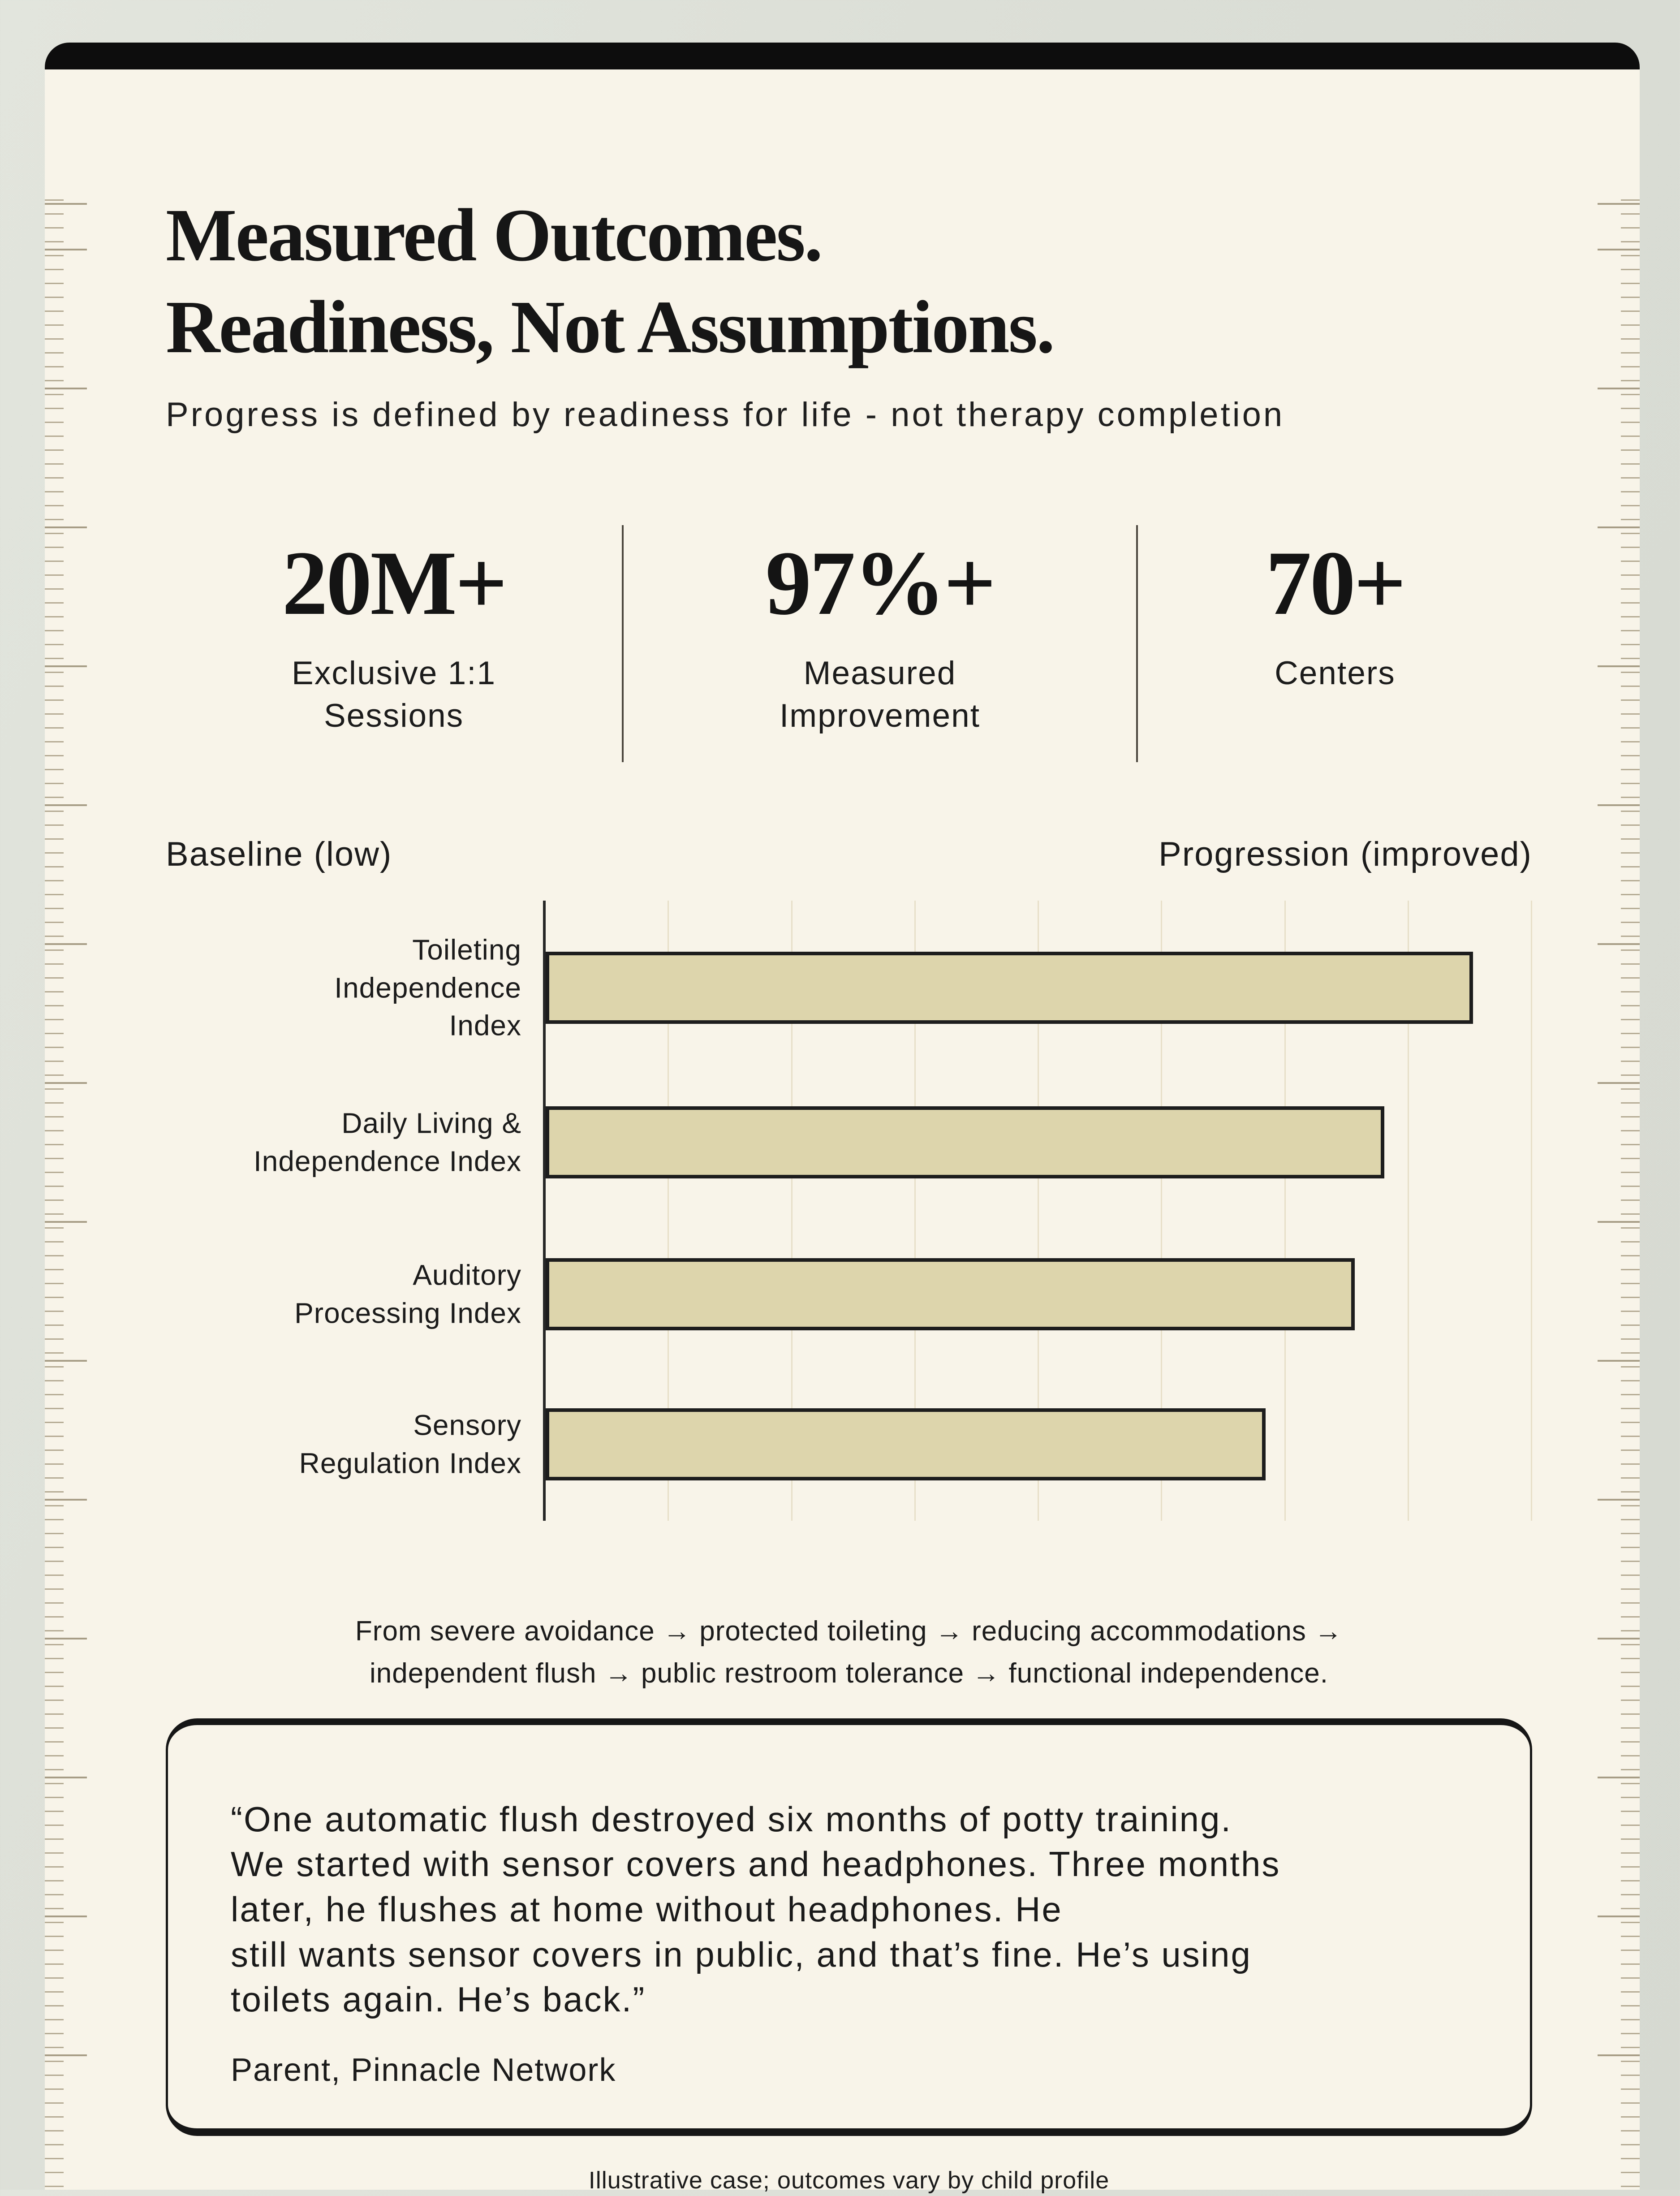 This screenshot has height=2196, width=1680. What do you see at coordinates (394, 694) in the screenshot?
I see `stat-sessions-label: Exclusive 1:1 Sessions` at bounding box center [394, 694].